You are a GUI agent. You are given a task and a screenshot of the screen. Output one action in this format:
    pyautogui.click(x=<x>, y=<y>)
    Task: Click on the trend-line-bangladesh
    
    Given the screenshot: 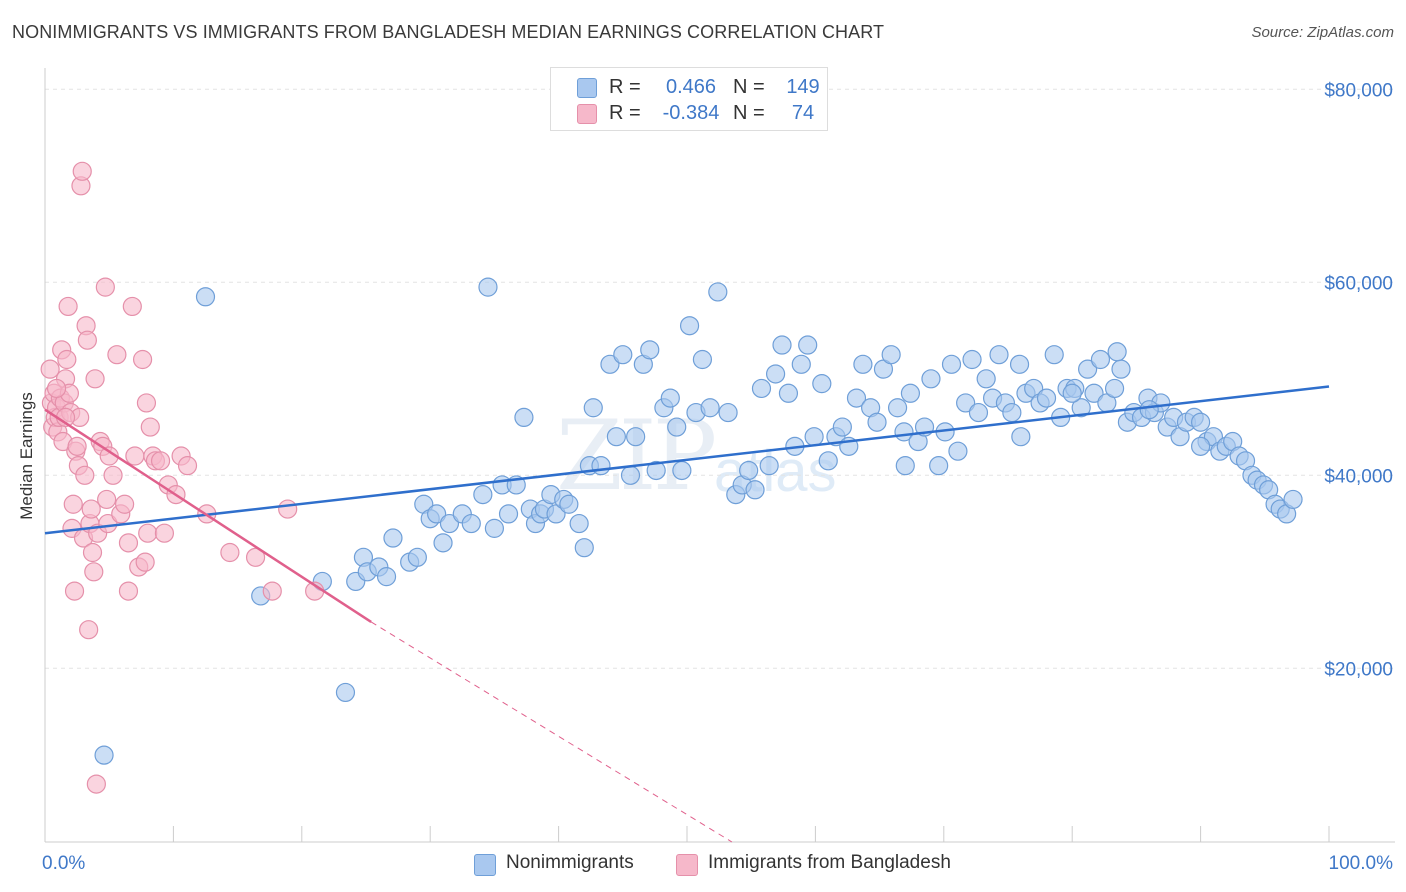 What is the action you would take?
    pyautogui.click(x=208, y=516)
    